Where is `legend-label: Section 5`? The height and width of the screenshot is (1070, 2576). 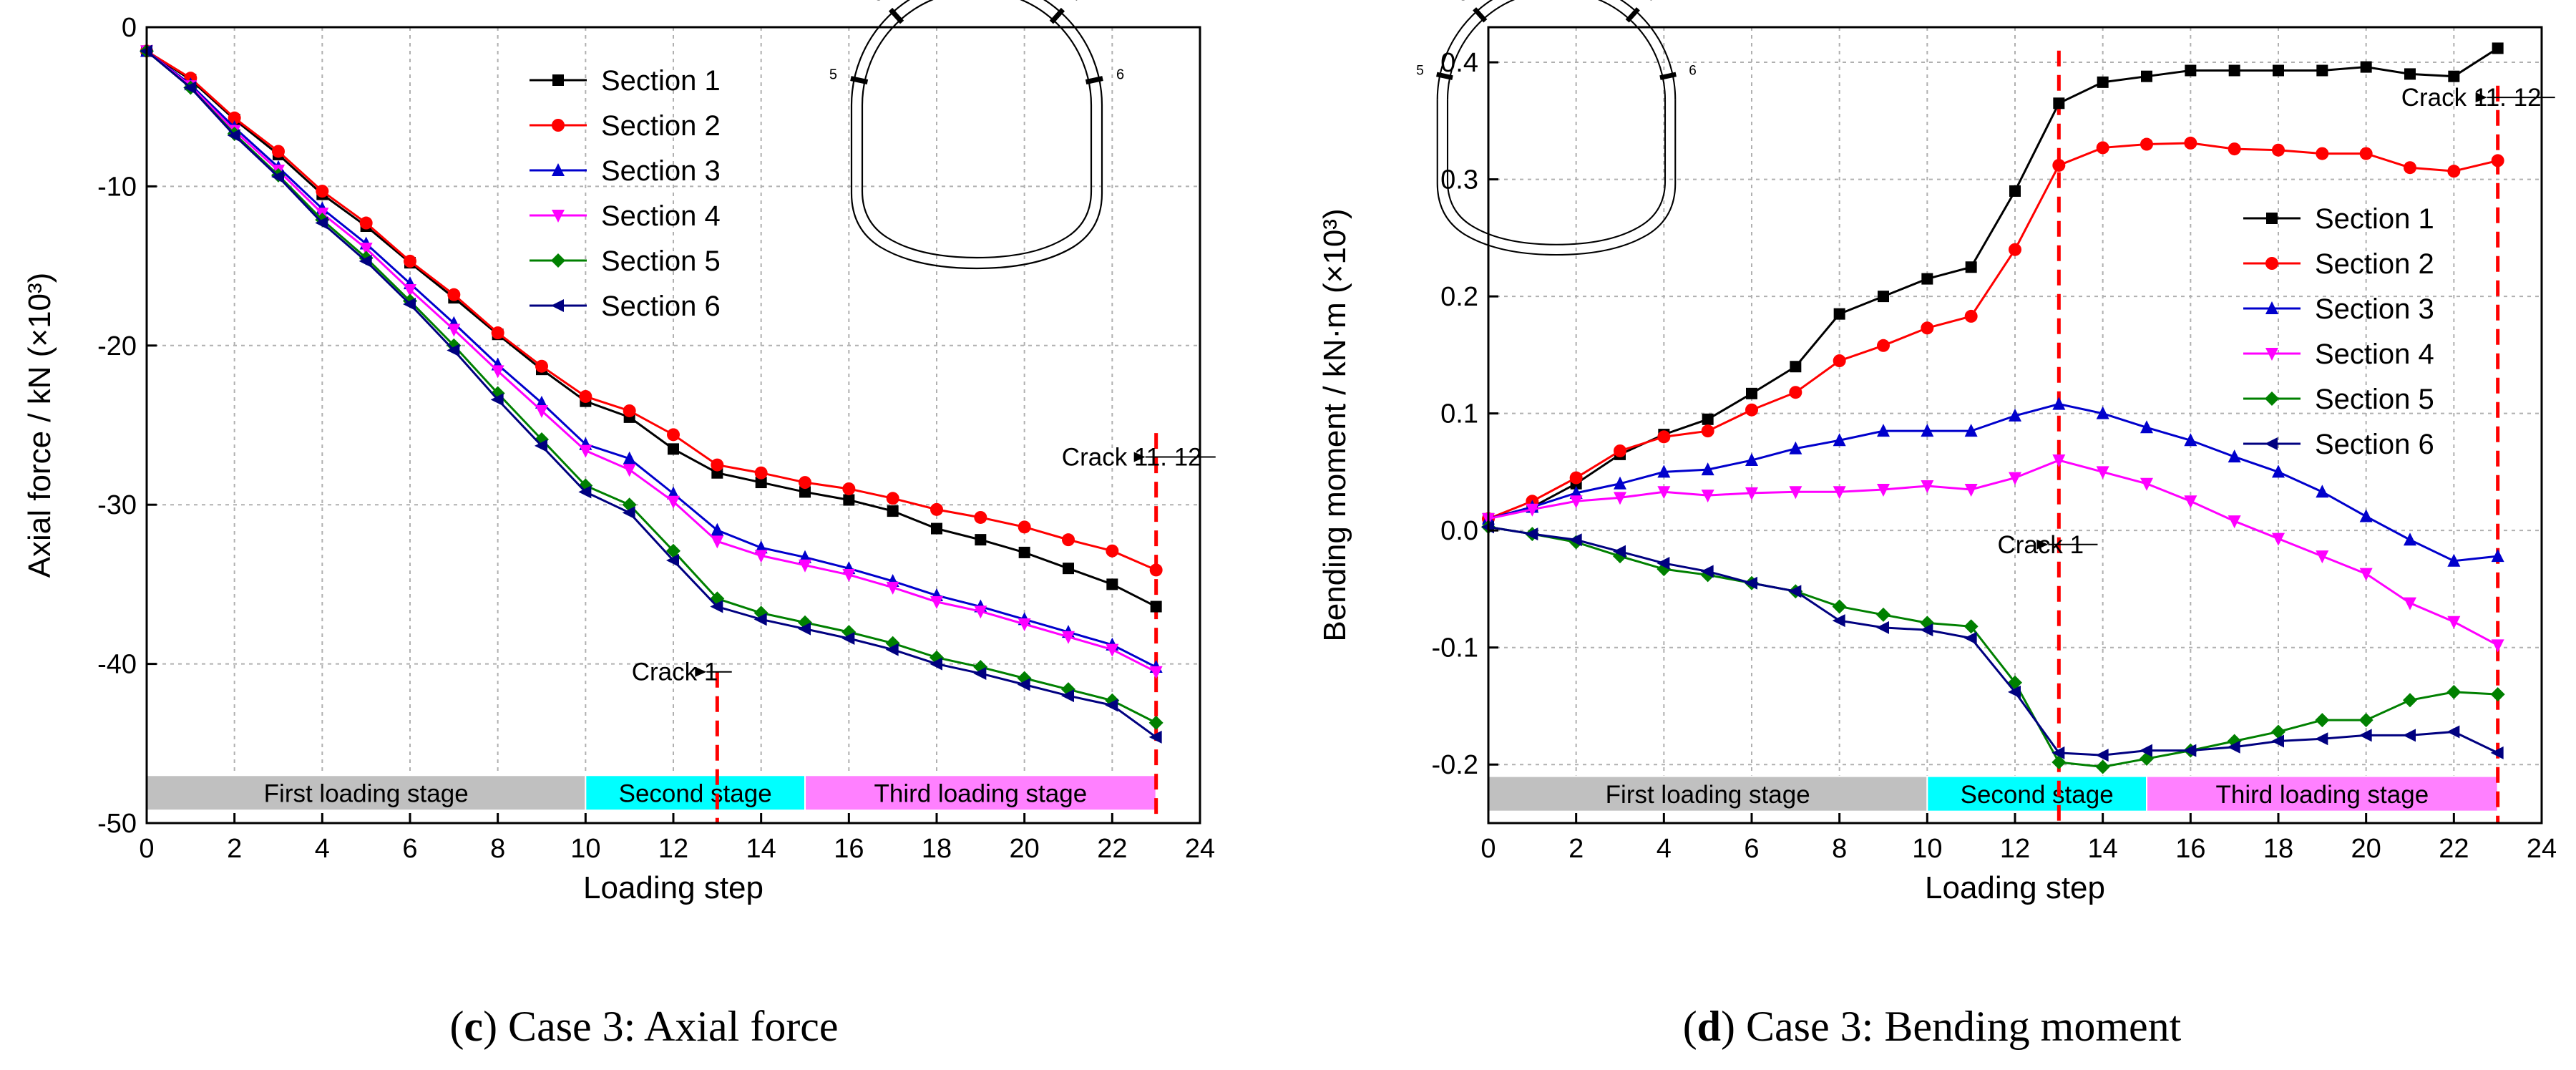
legend-label: Section 5 is located at coordinates (661, 261).